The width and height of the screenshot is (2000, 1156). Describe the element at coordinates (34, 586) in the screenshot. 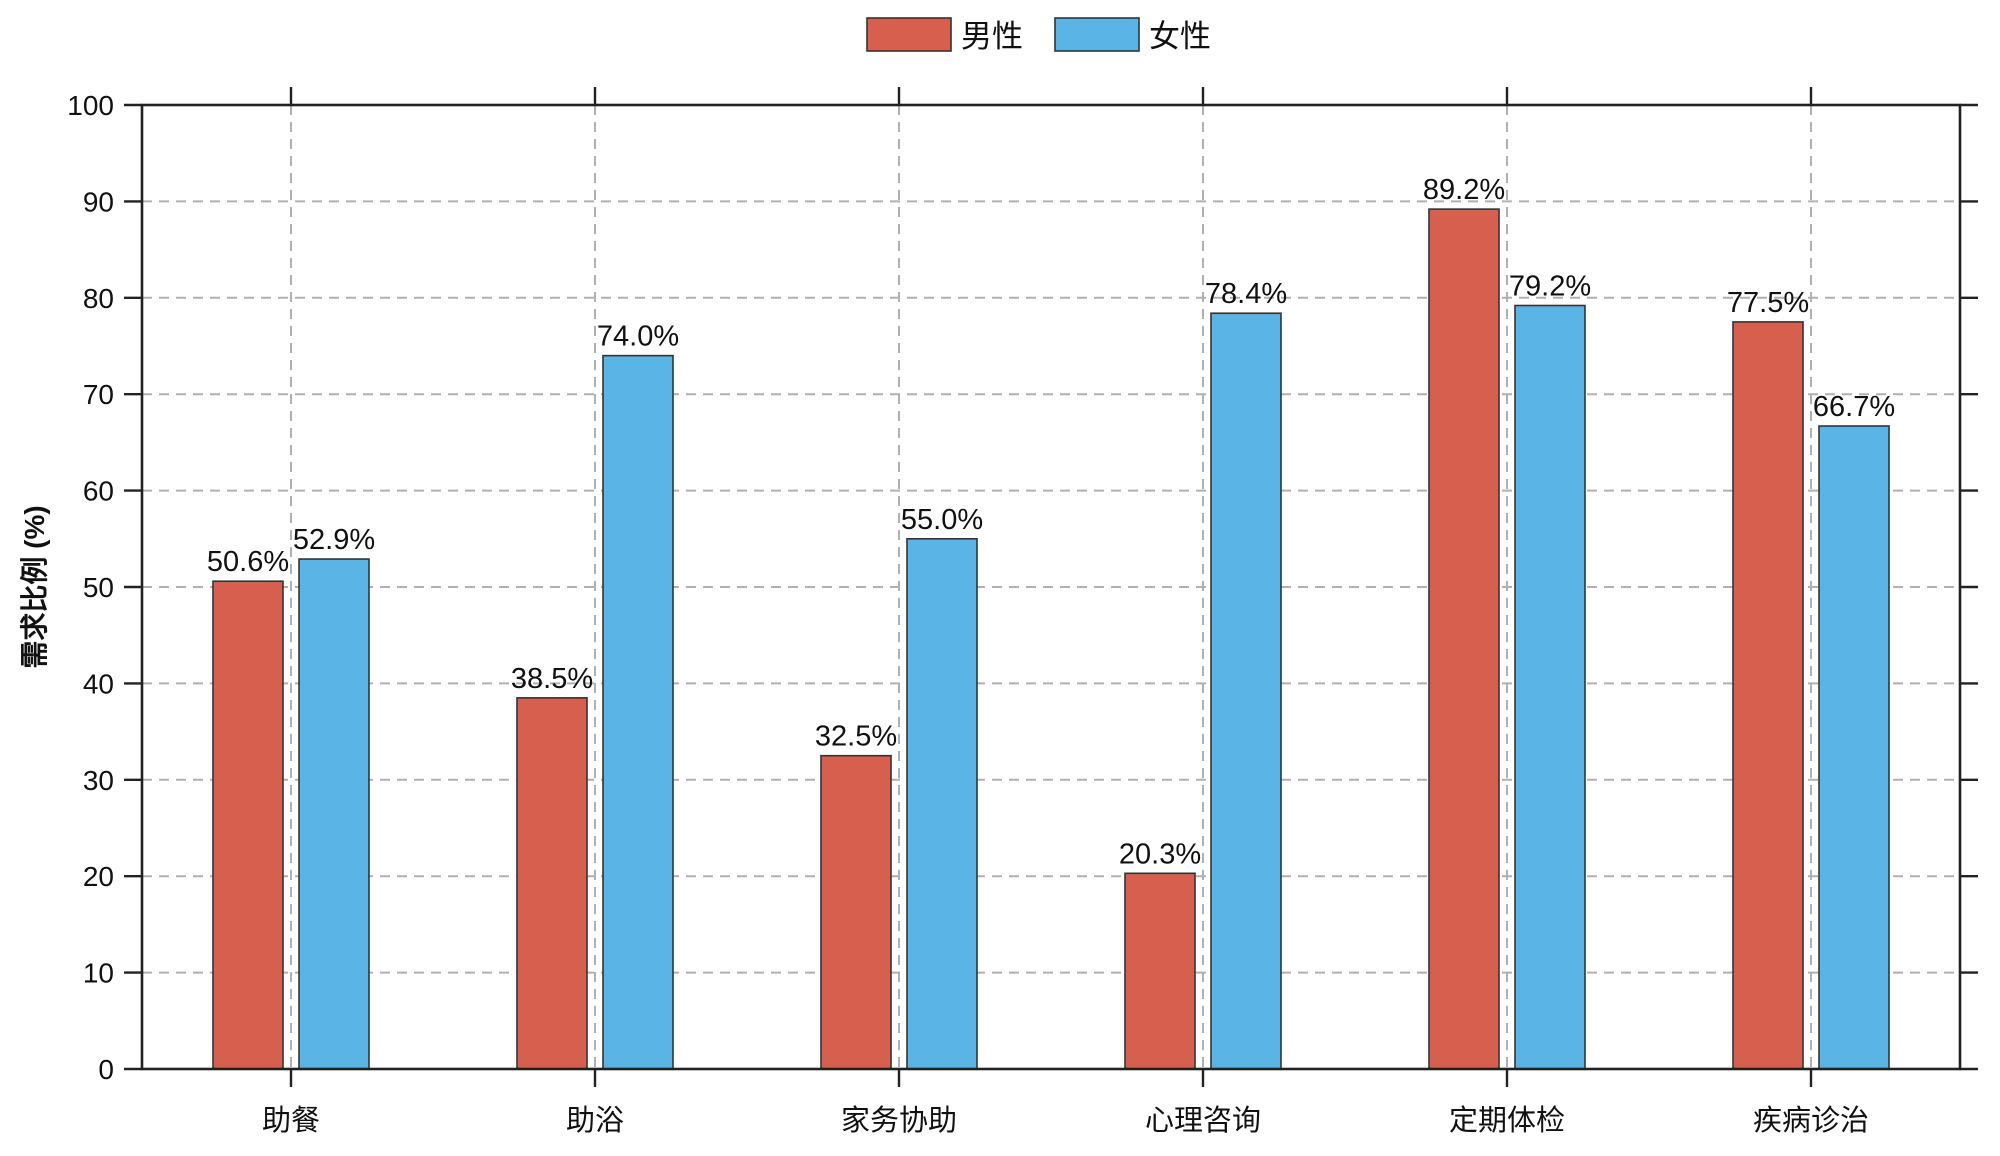

I see `y-axis-label: 需求比例 (%)` at that location.